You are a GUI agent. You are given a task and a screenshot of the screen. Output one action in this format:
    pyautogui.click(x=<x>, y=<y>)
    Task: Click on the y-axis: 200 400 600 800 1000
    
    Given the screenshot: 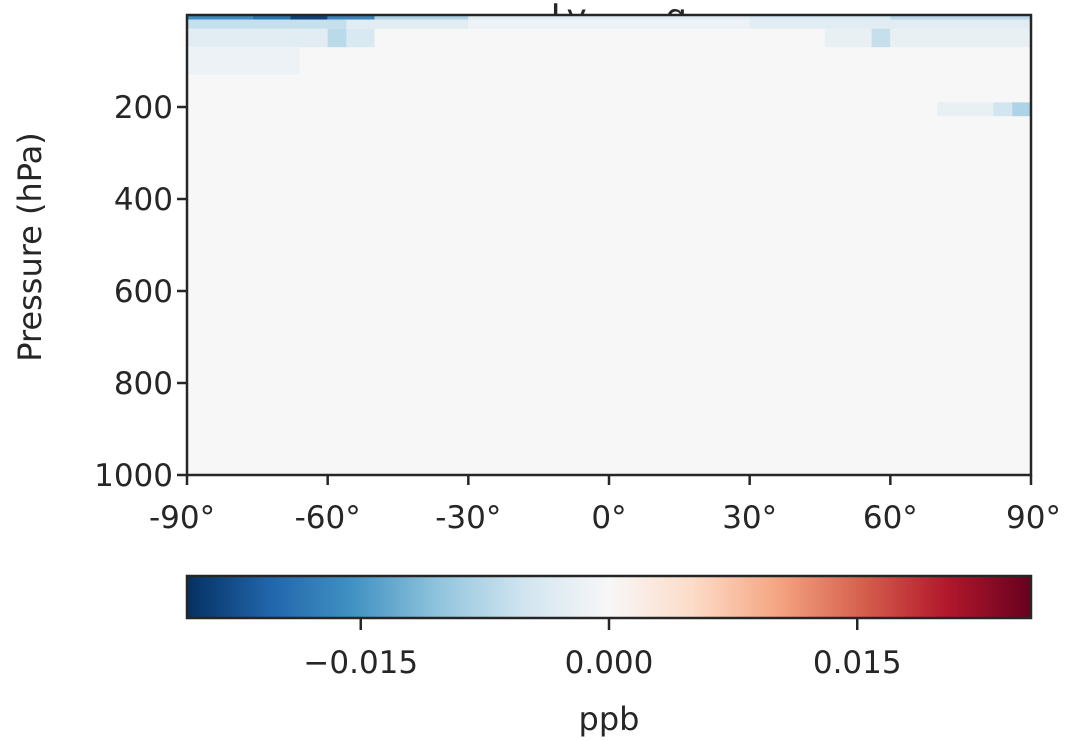 What is the action you would take?
    pyautogui.click(x=140, y=292)
    